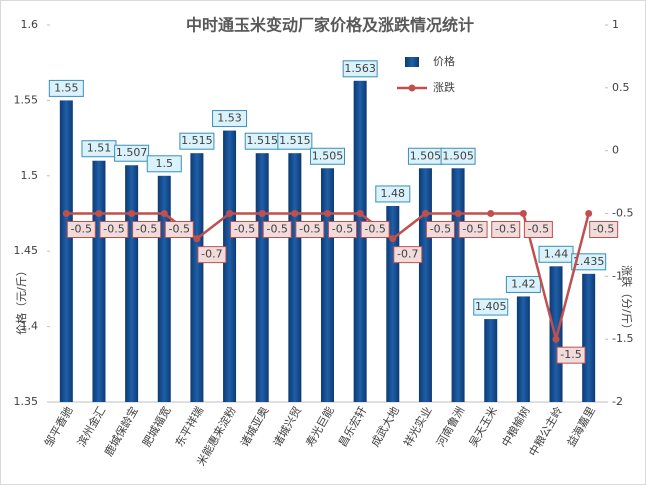 This screenshot has width=646, height=485. What do you see at coordinates (556, 253) in the screenshot?
I see `bar-label: 1.44` at bounding box center [556, 253].